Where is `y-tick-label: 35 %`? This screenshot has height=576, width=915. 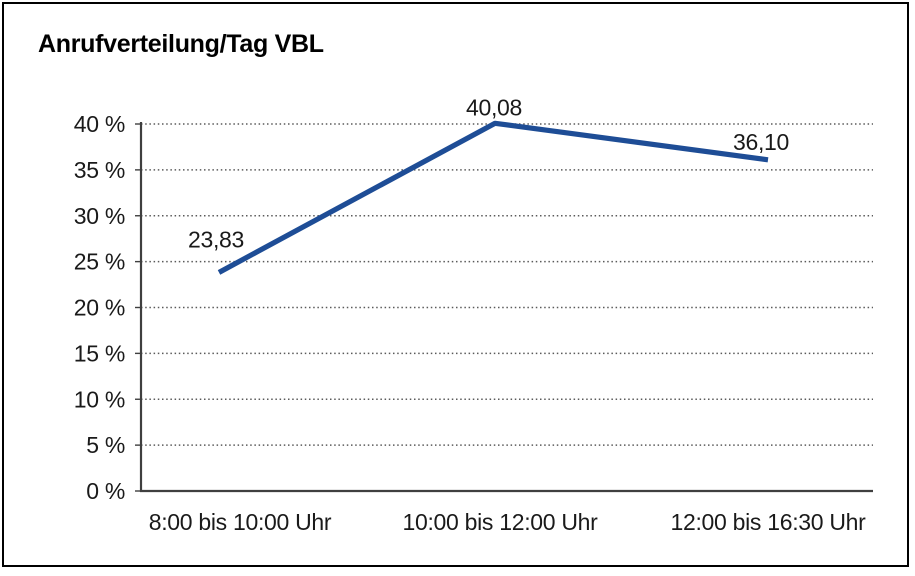 y-tick-label: 35 % is located at coordinates (99, 170).